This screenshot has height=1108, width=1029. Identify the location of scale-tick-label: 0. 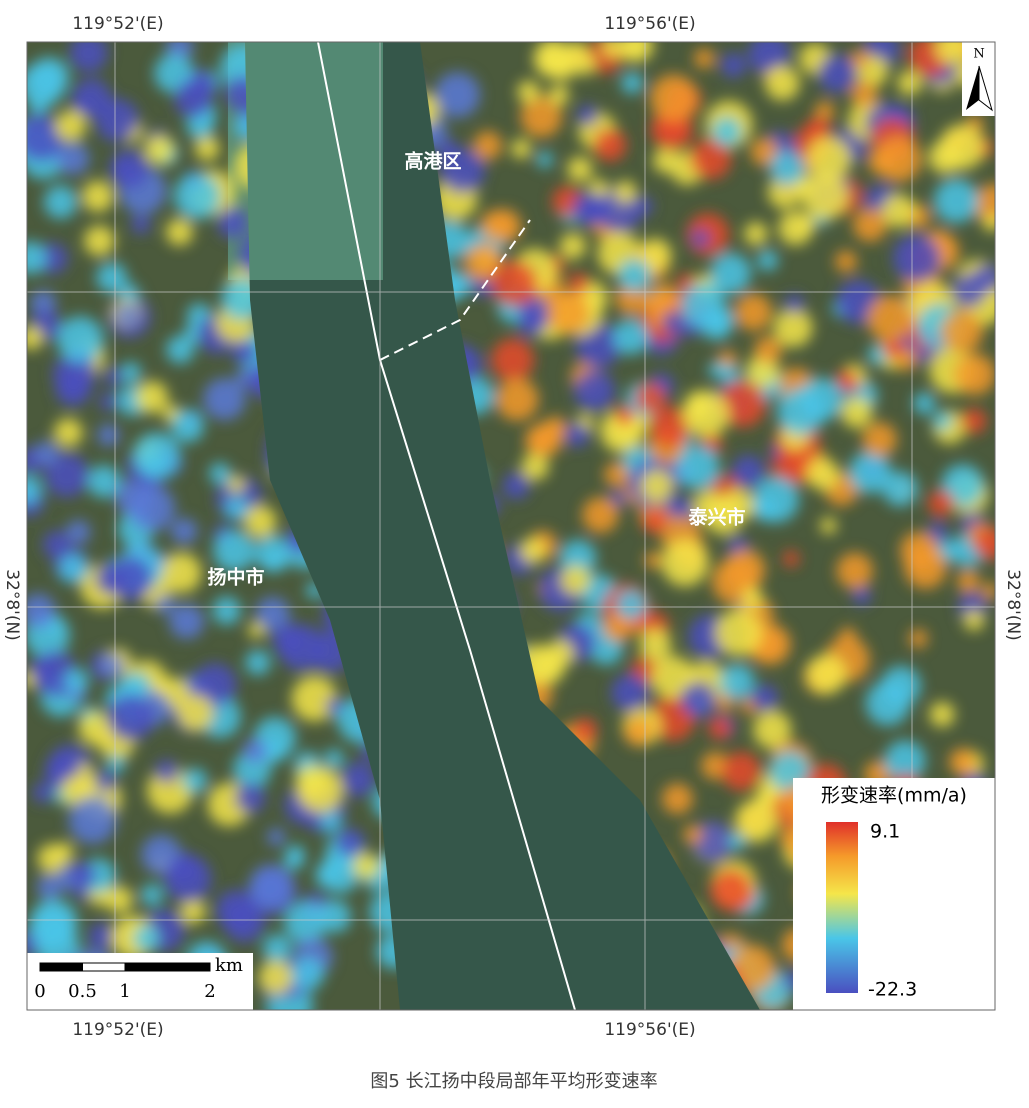
(39, 991).